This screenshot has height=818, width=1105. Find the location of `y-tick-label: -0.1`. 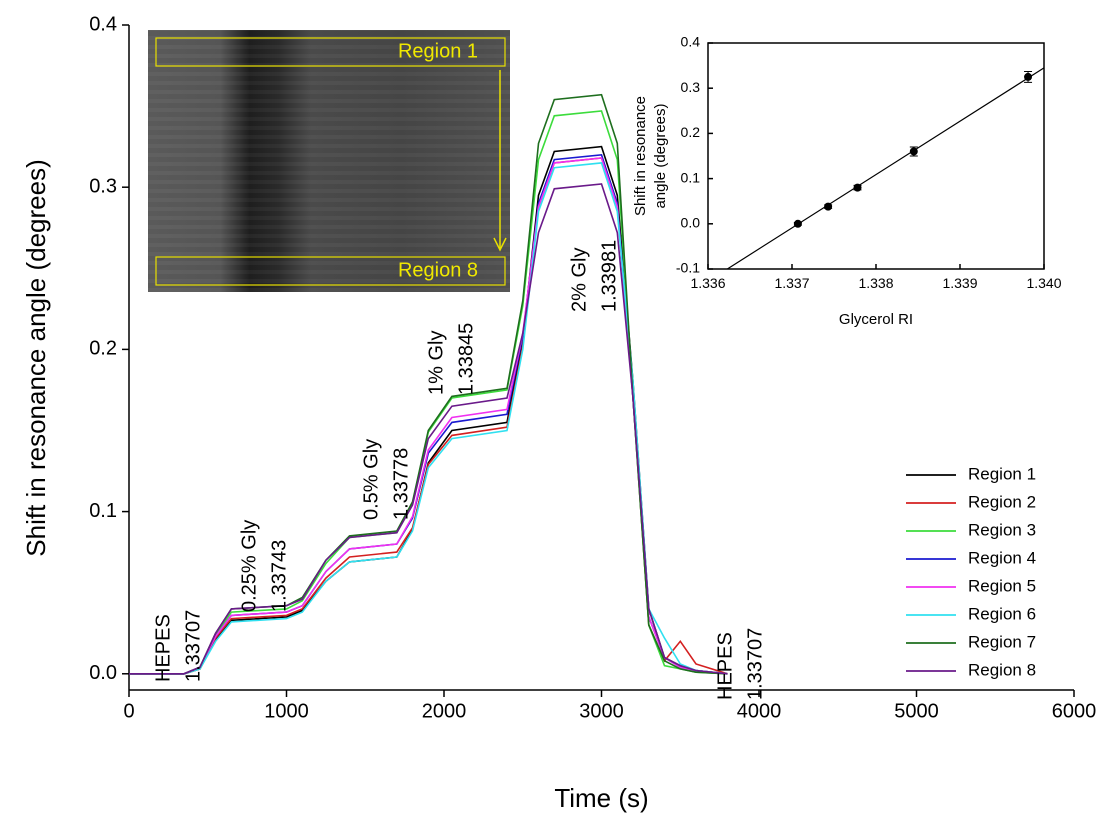

y-tick-label: -0.1 is located at coordinates (688, 268).